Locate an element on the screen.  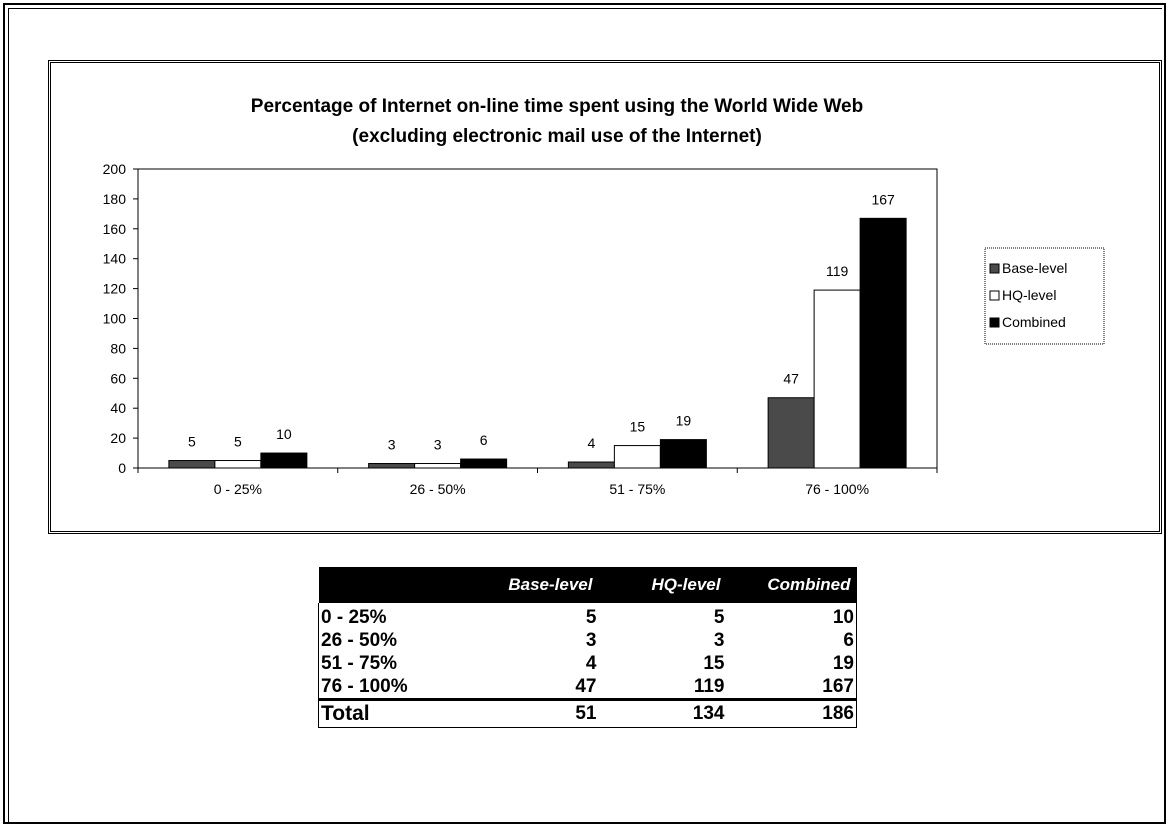
data-label: 19 is located at coordinates (684, 421).